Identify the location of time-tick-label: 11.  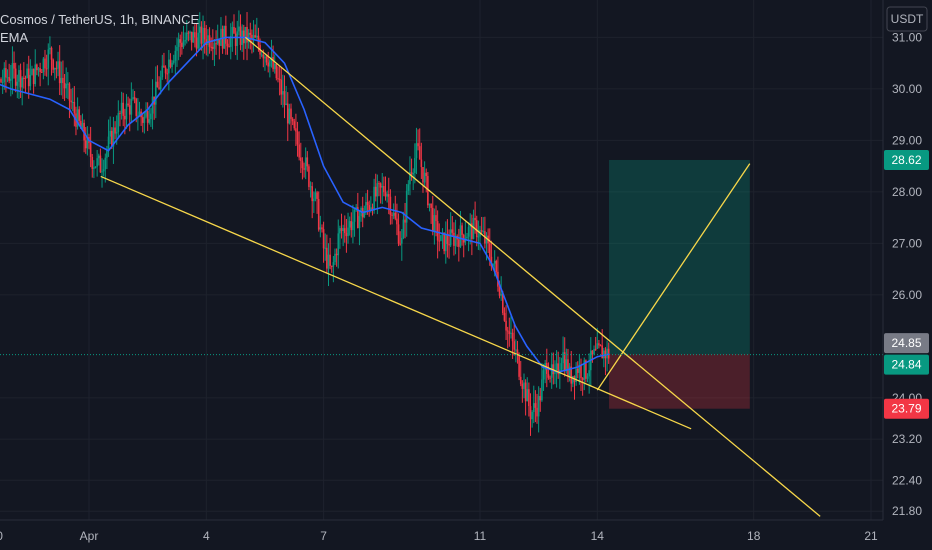
(480, 536).